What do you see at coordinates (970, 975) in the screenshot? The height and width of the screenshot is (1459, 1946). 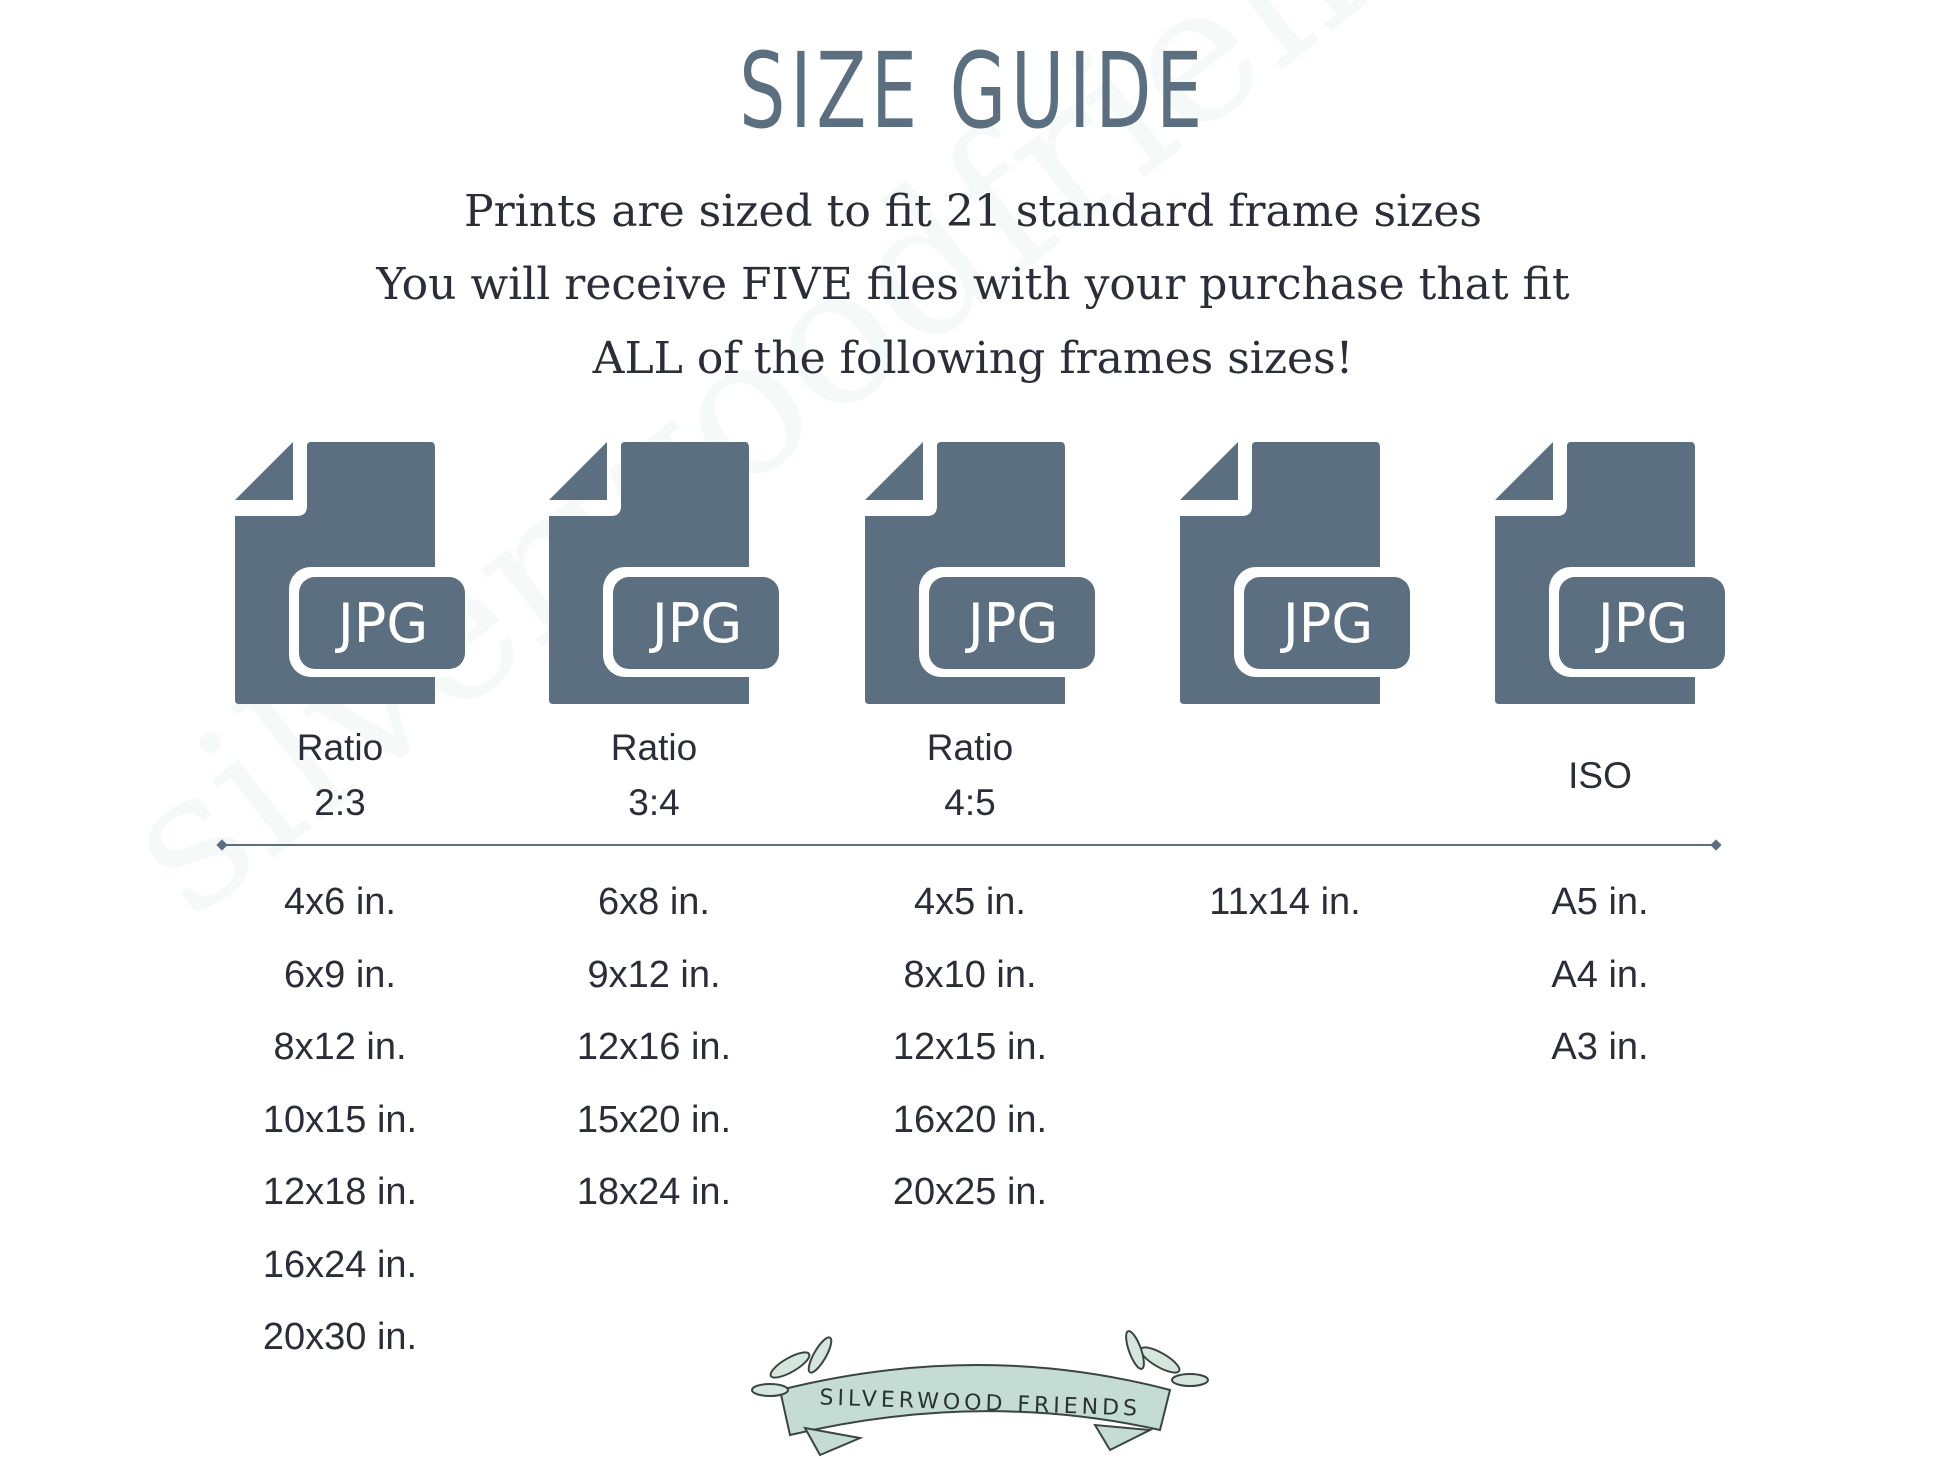 I see `frame-size: 8x10 in.` at bounding box center [970, 975].